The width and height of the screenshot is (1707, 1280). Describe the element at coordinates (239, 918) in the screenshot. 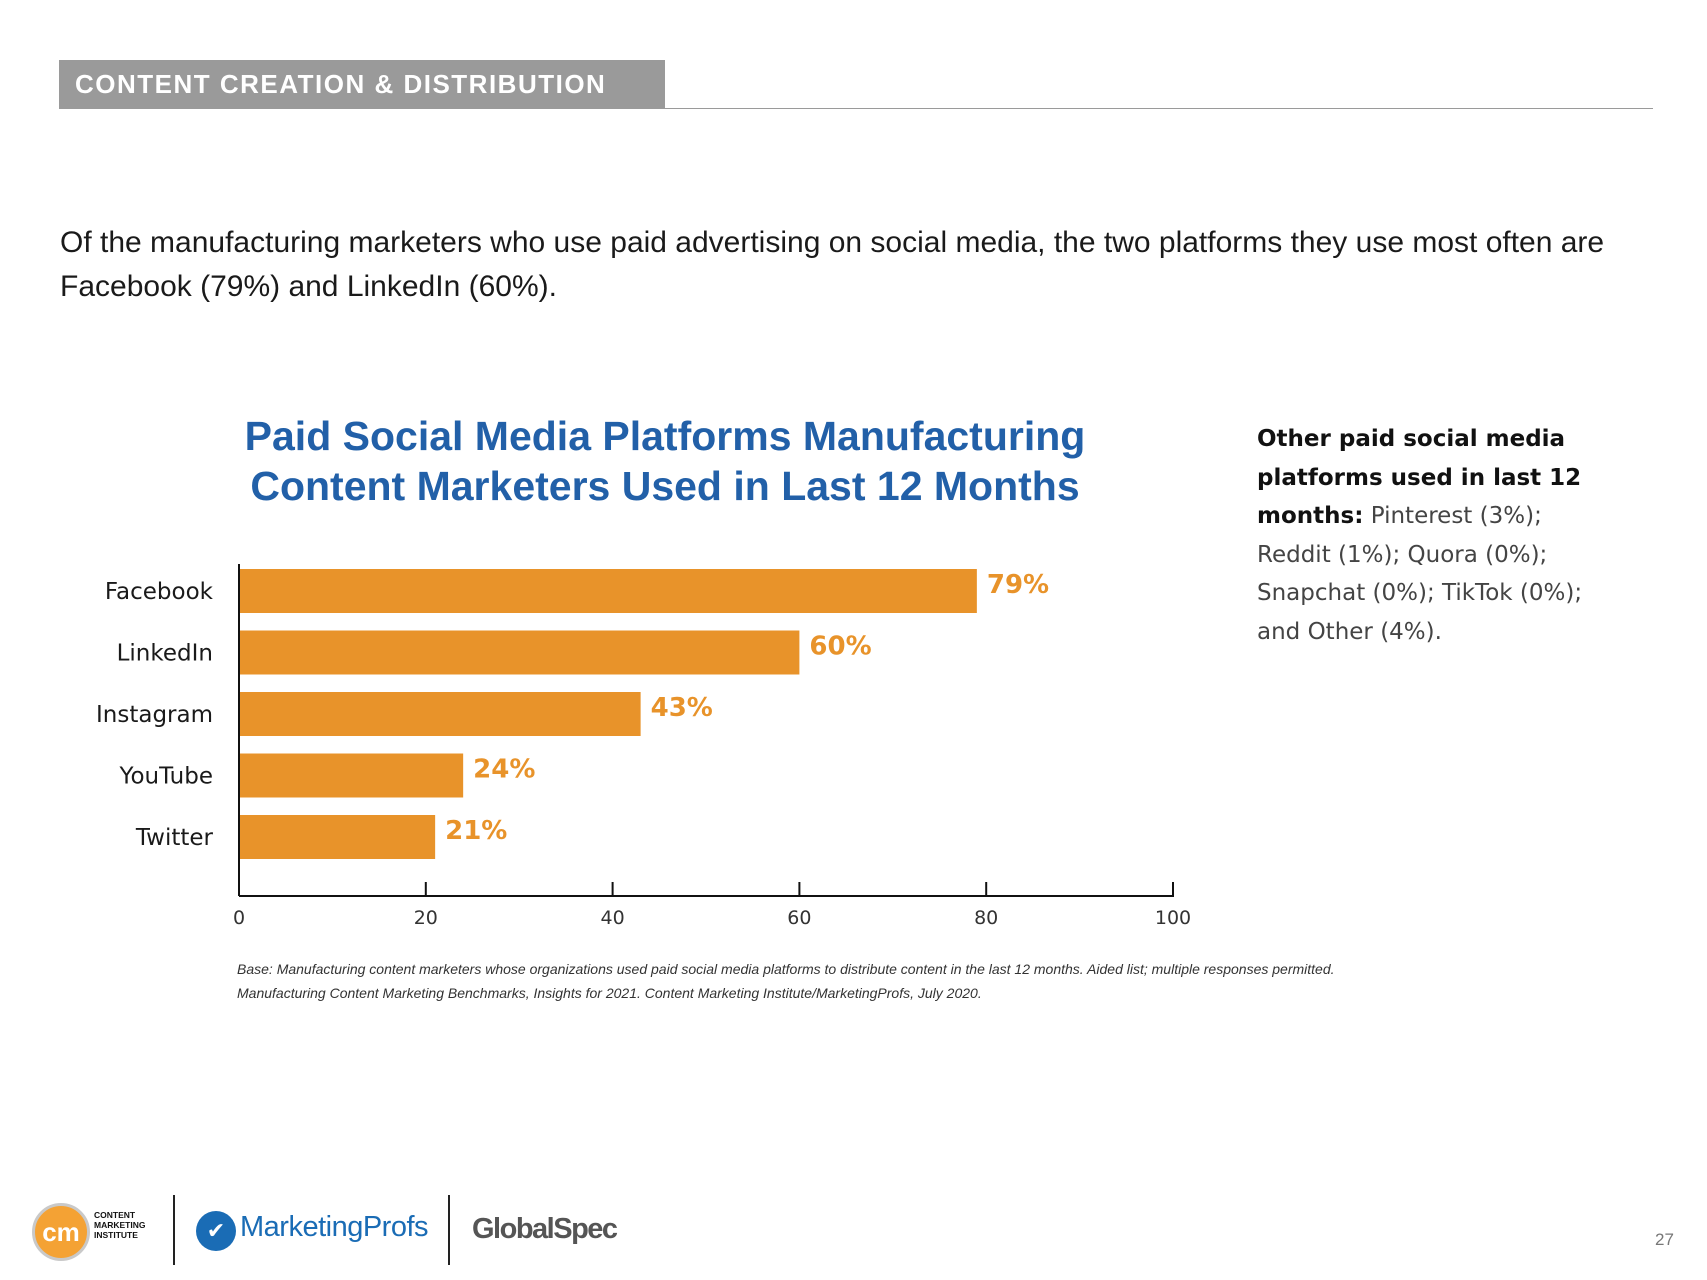

I see `x-tick-label: 0` at that location.